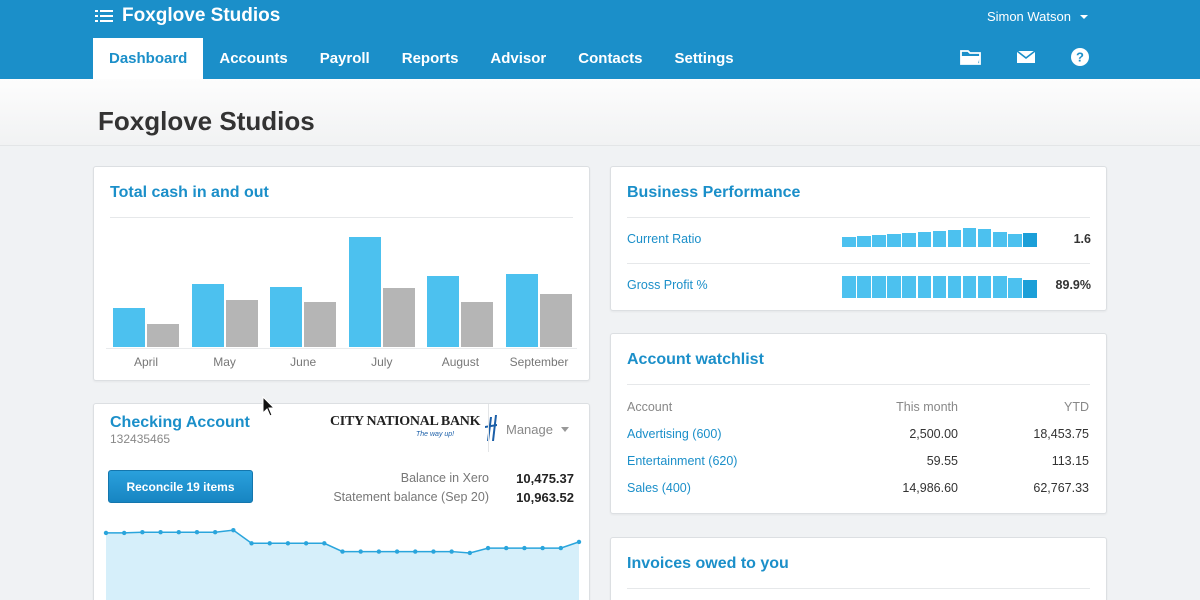 The image size is (1200, 600). I want to click on x-axis-label: July, so click(382, 362).